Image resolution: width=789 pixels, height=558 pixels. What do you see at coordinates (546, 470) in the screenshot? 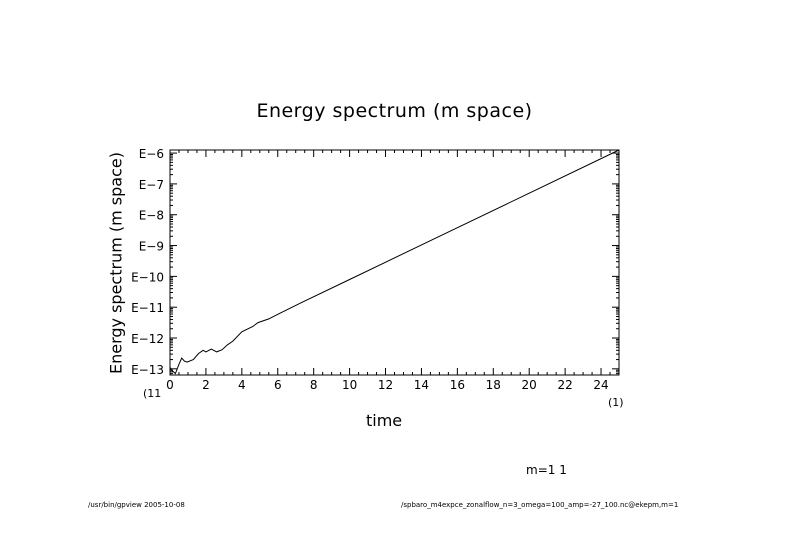
I see `annotation-note: m=1 1` at bounding box center [546, 470].